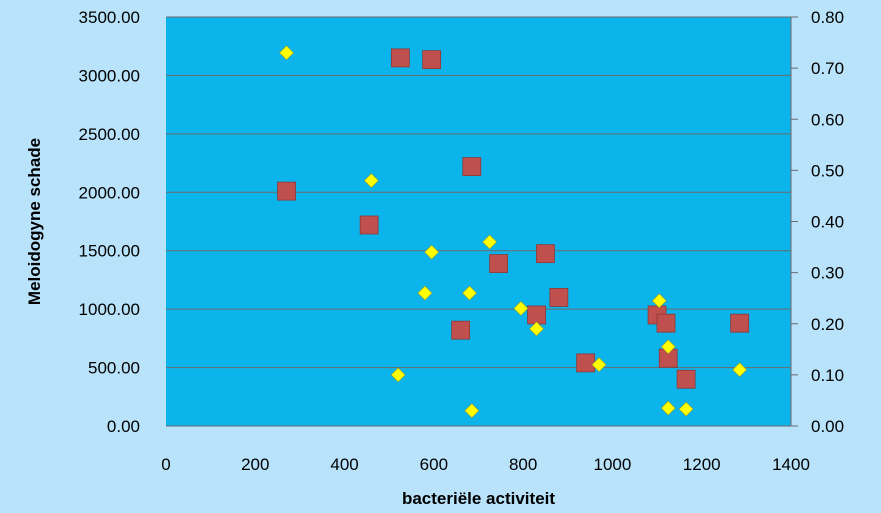 The width and height of the screenshot is (881, 513). Describe the element at coordinates (255, 464) in the screenshot. I see `x-tick-label: 200` at that location.